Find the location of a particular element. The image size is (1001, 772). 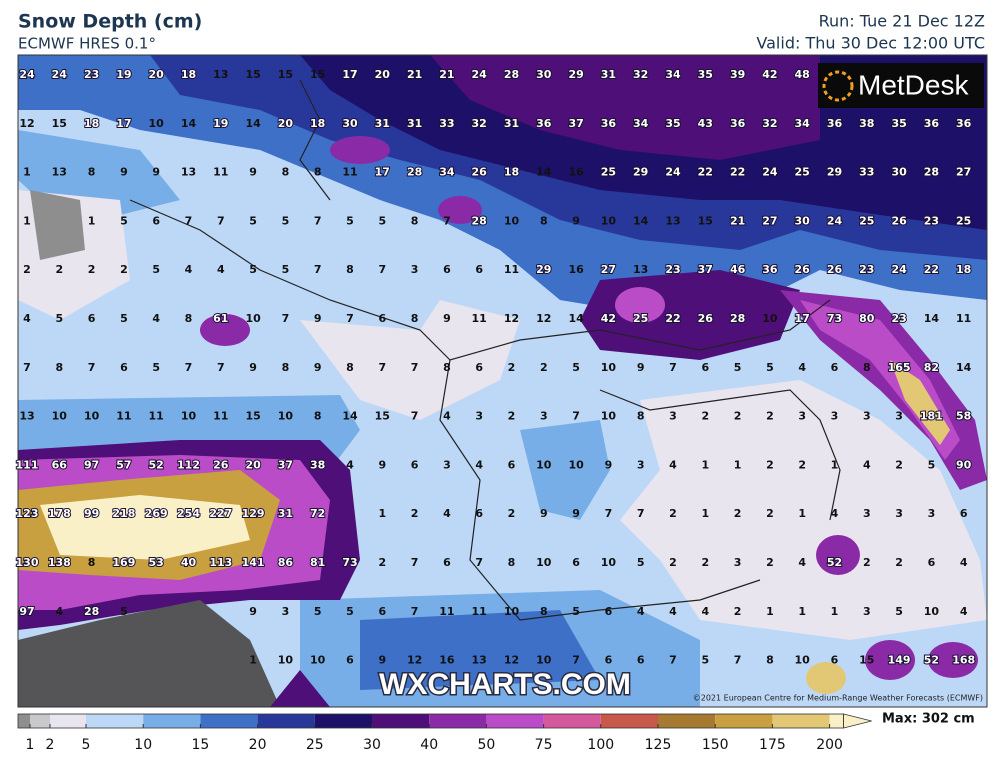

max-label: Max: 302 cm is located at coordinates (928, 719).